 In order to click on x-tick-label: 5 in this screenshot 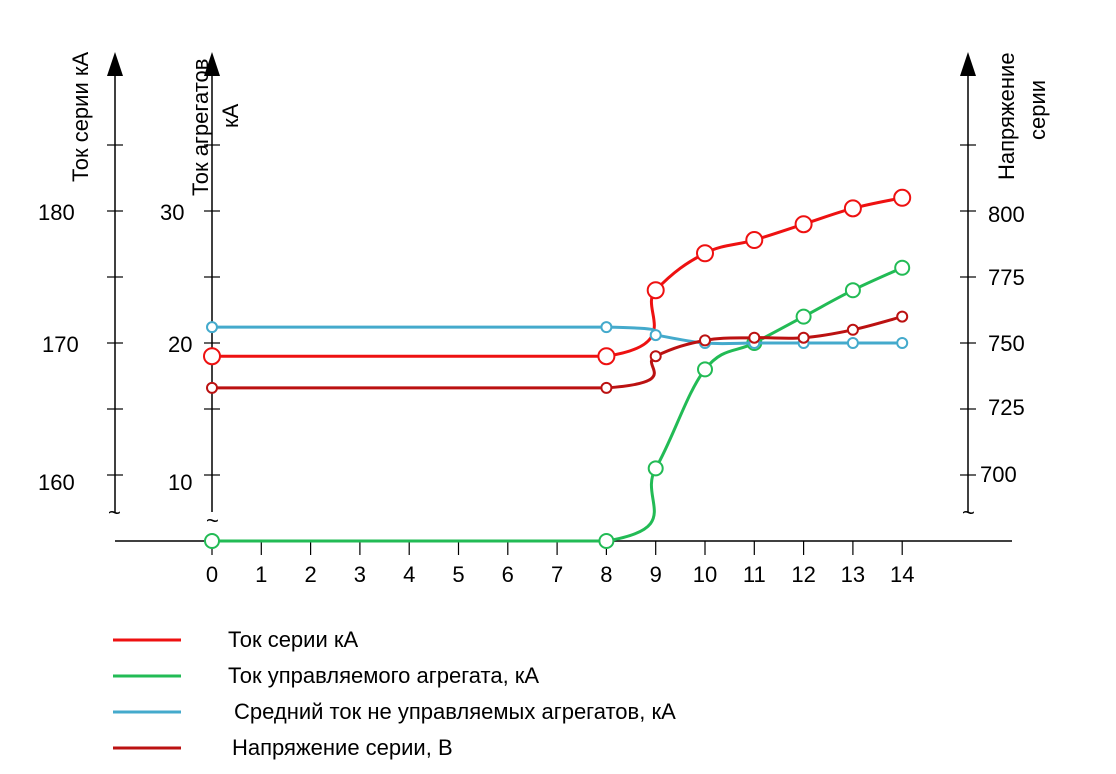, I will do `click(458, 574)`.